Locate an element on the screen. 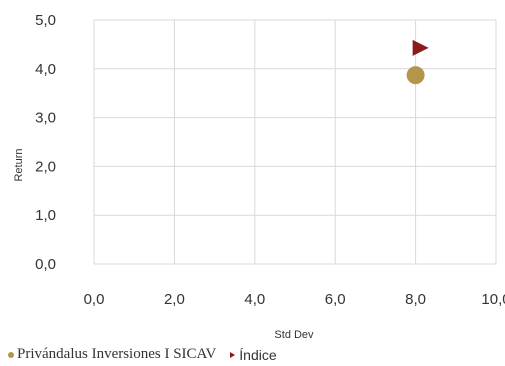 The image size is (505, 366). point-index is located at coordinates (420, 47).